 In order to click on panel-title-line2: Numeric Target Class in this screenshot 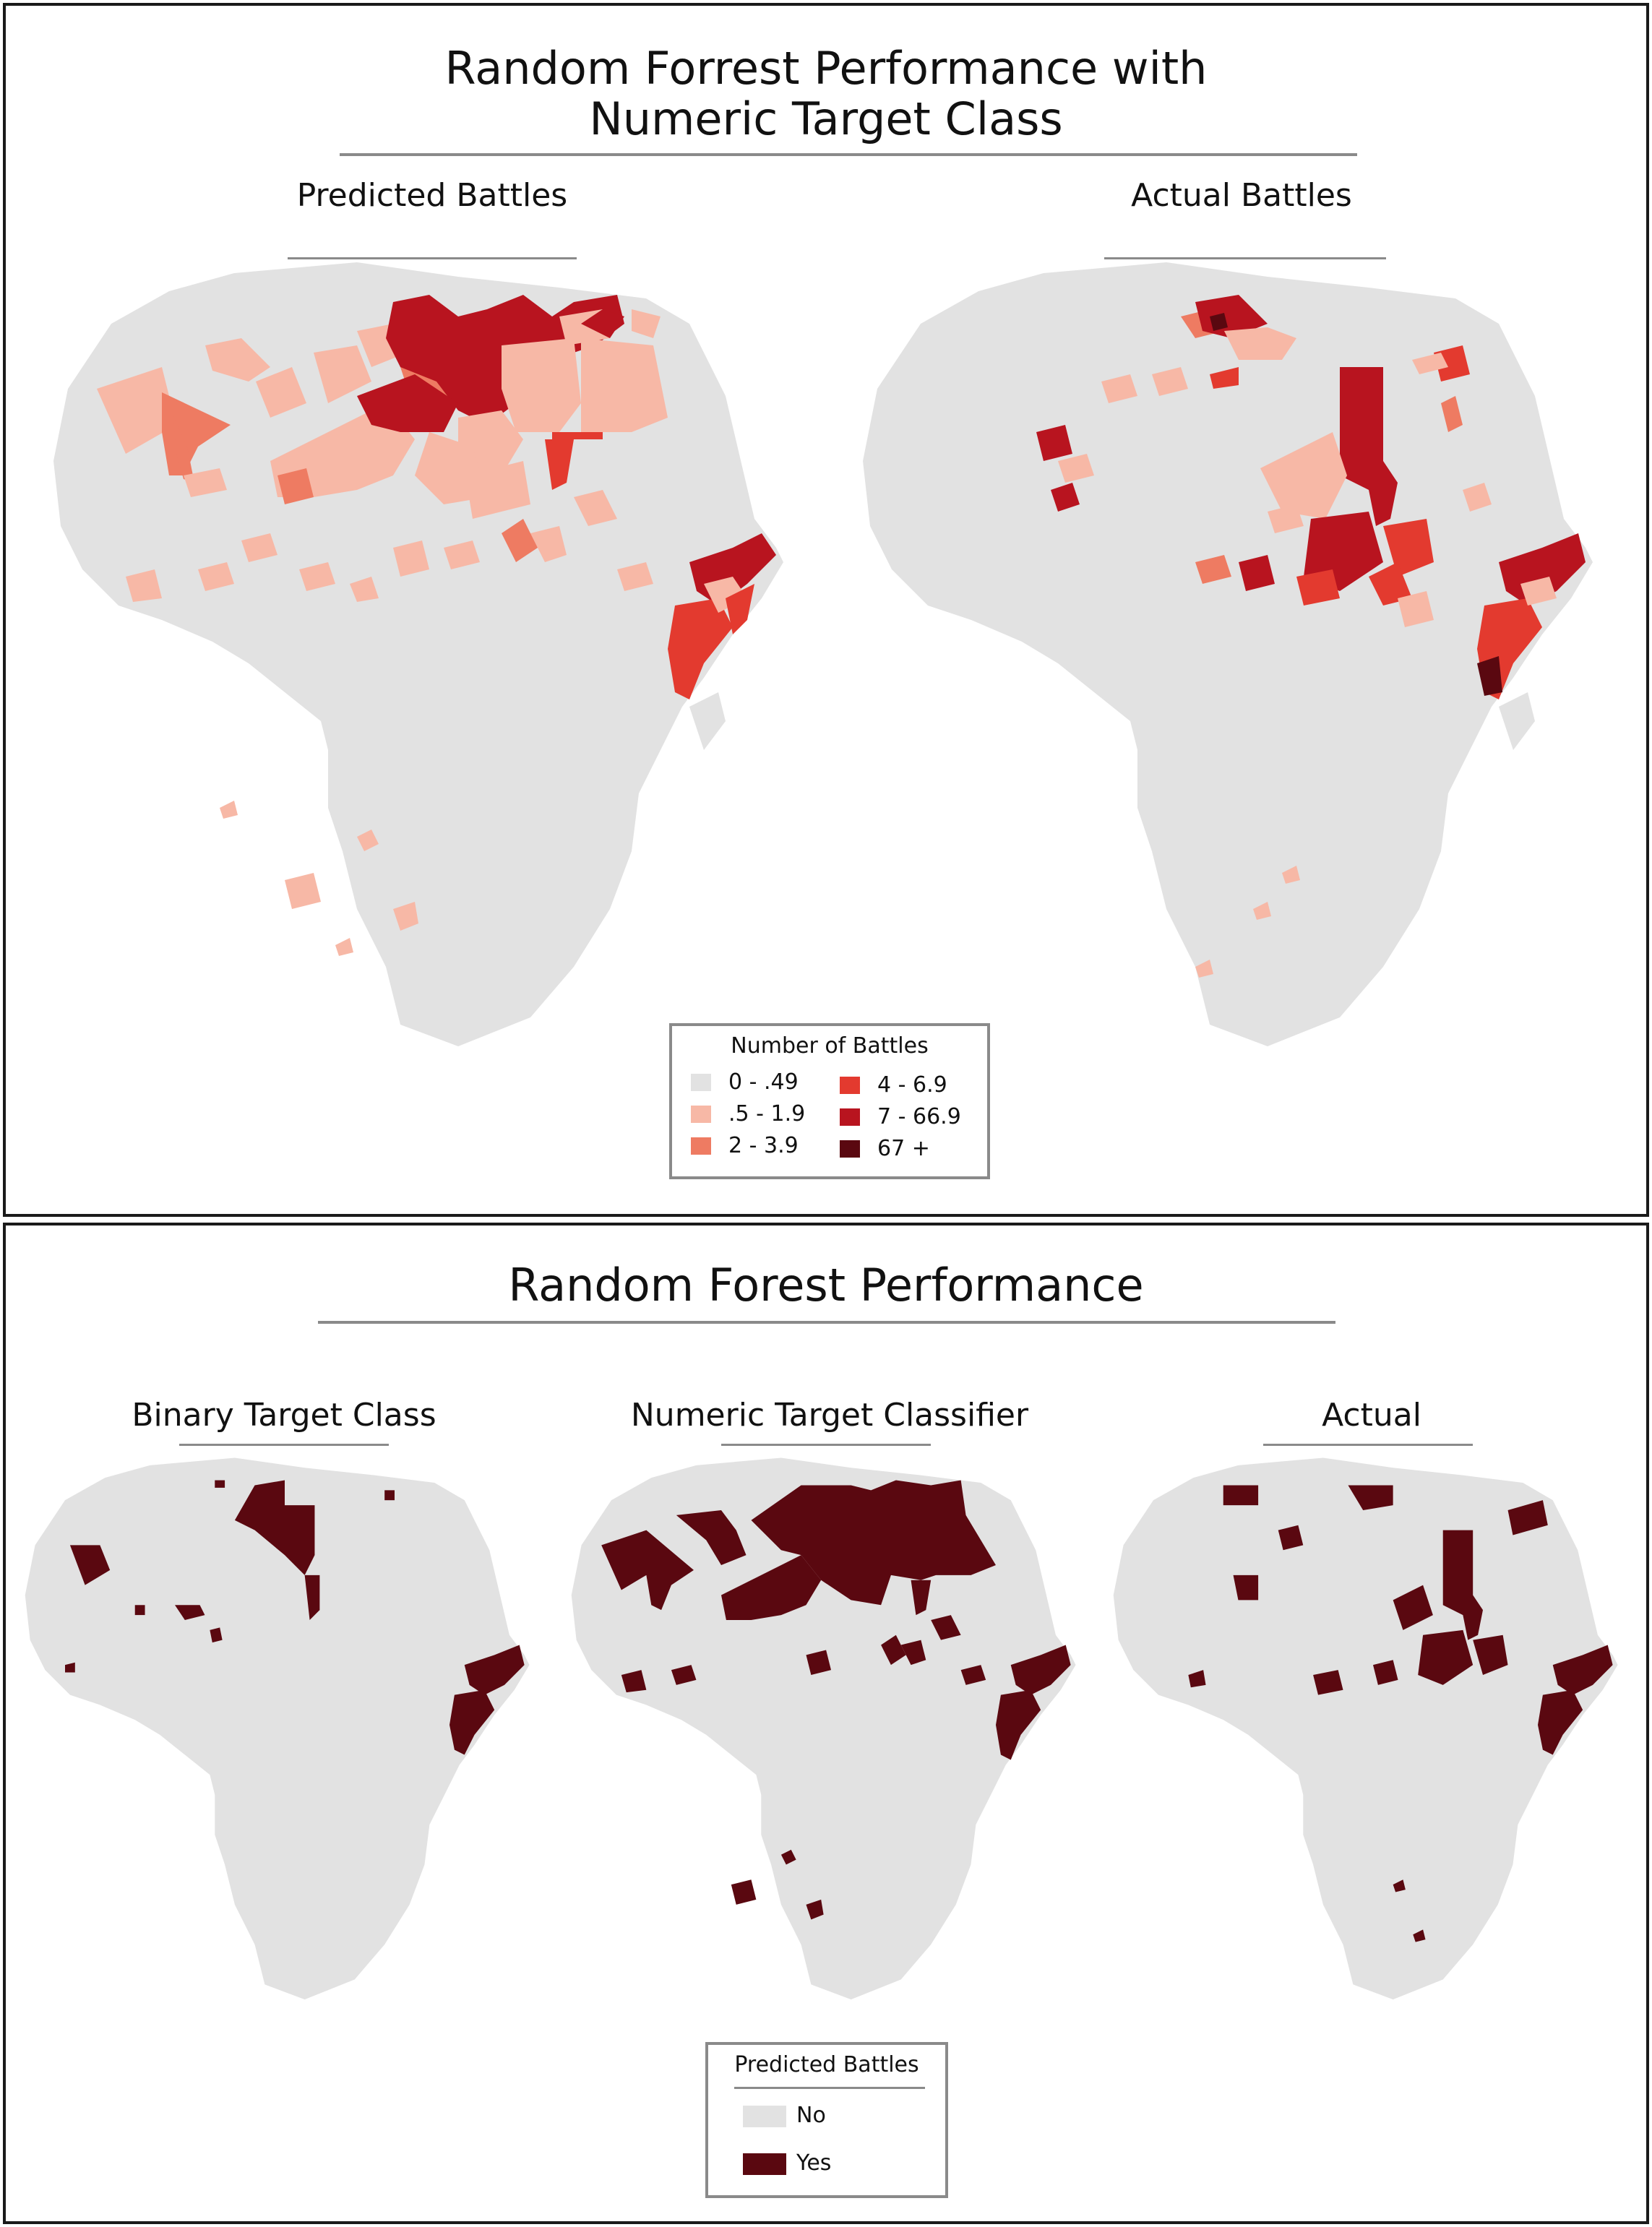, I will do `click(826, 119)`.